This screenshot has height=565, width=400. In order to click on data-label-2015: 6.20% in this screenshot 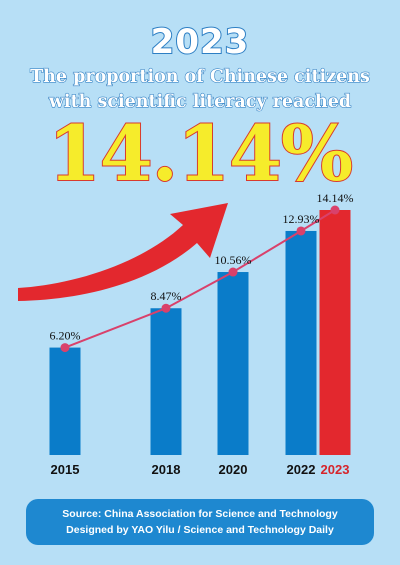, I will do `click(65, 336)`.